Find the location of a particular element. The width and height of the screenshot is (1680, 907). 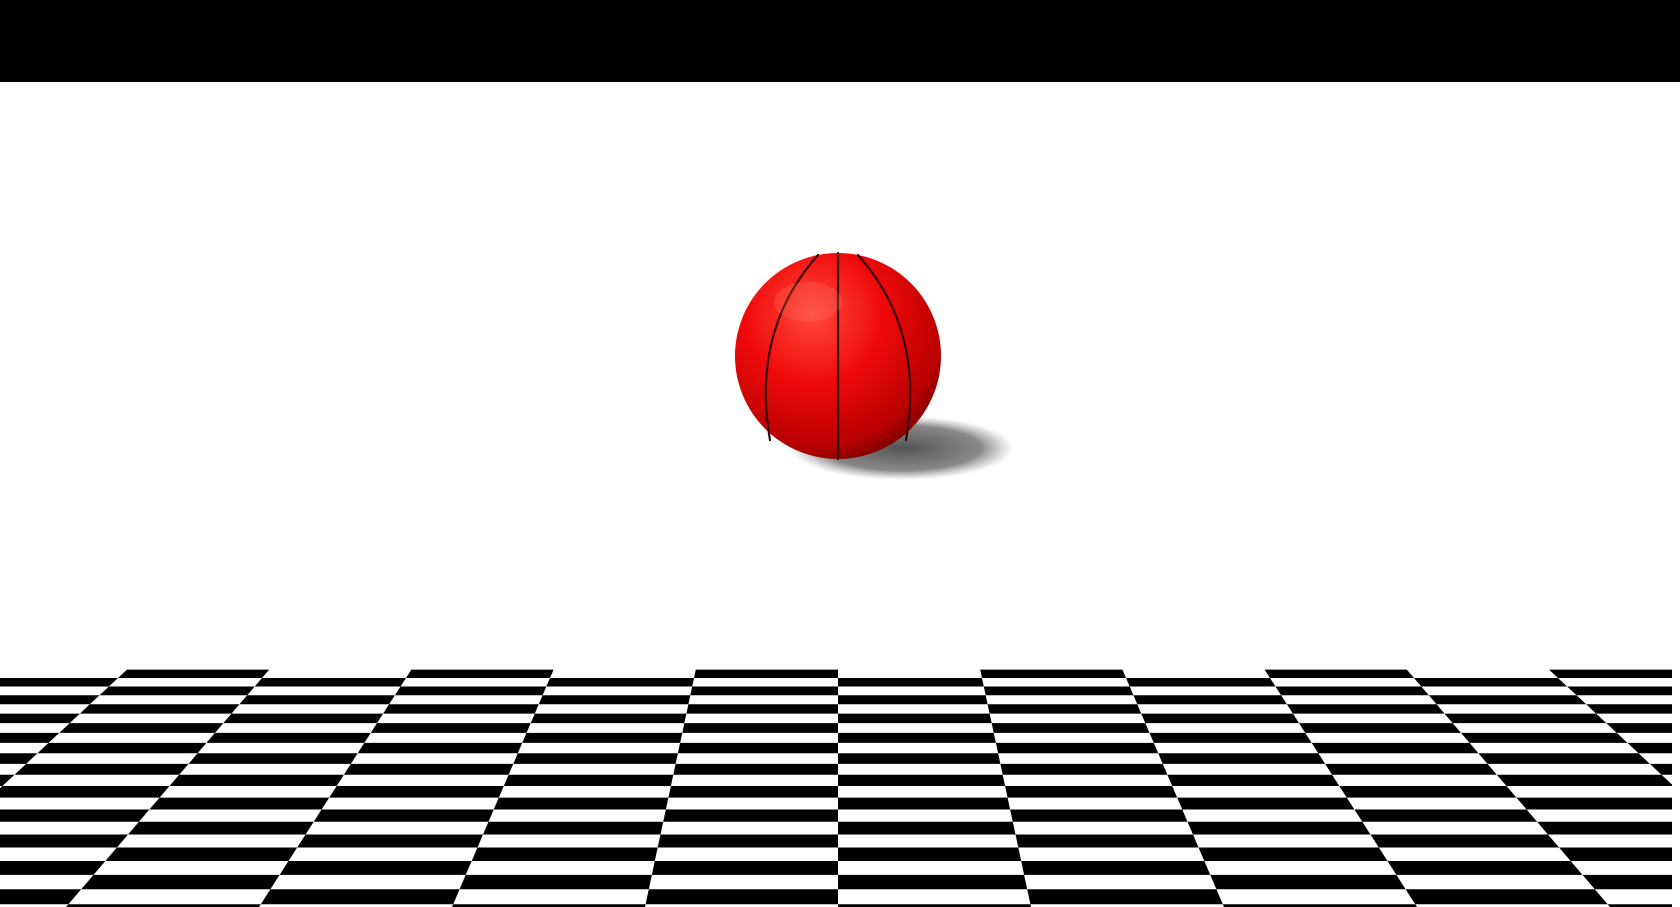

ball-seams is located at coordinates (838, 356).